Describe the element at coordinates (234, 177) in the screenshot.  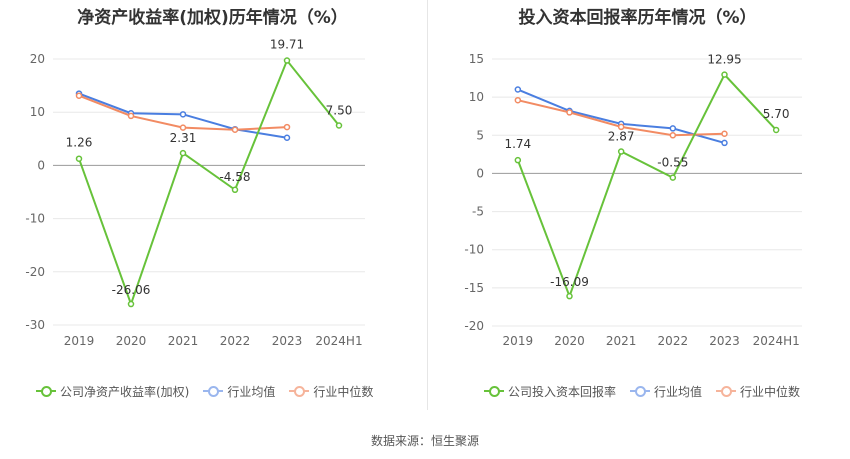
I see `data-label: -4.58` at that location.